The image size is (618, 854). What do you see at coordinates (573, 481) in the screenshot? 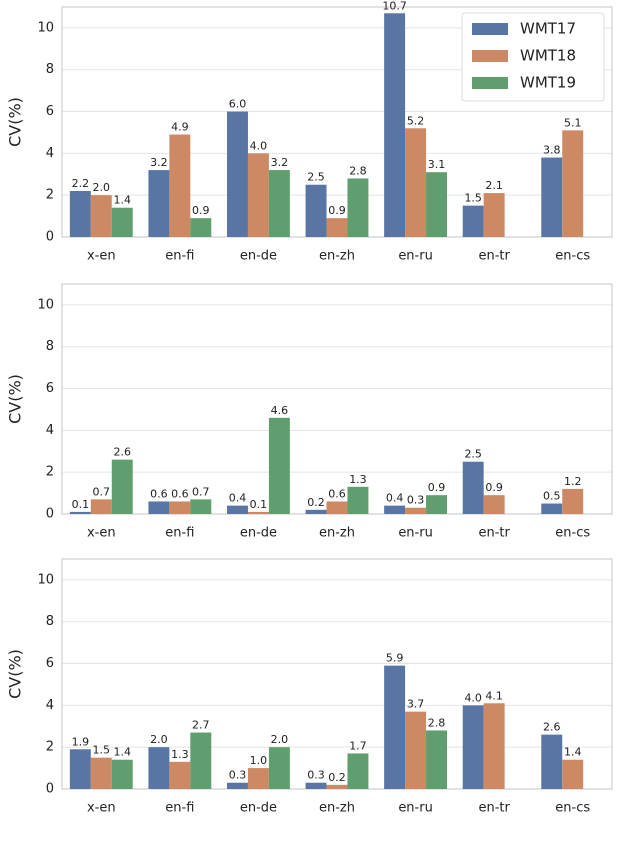
I see `value-label: 1.2` at bounding box center [573, 481].